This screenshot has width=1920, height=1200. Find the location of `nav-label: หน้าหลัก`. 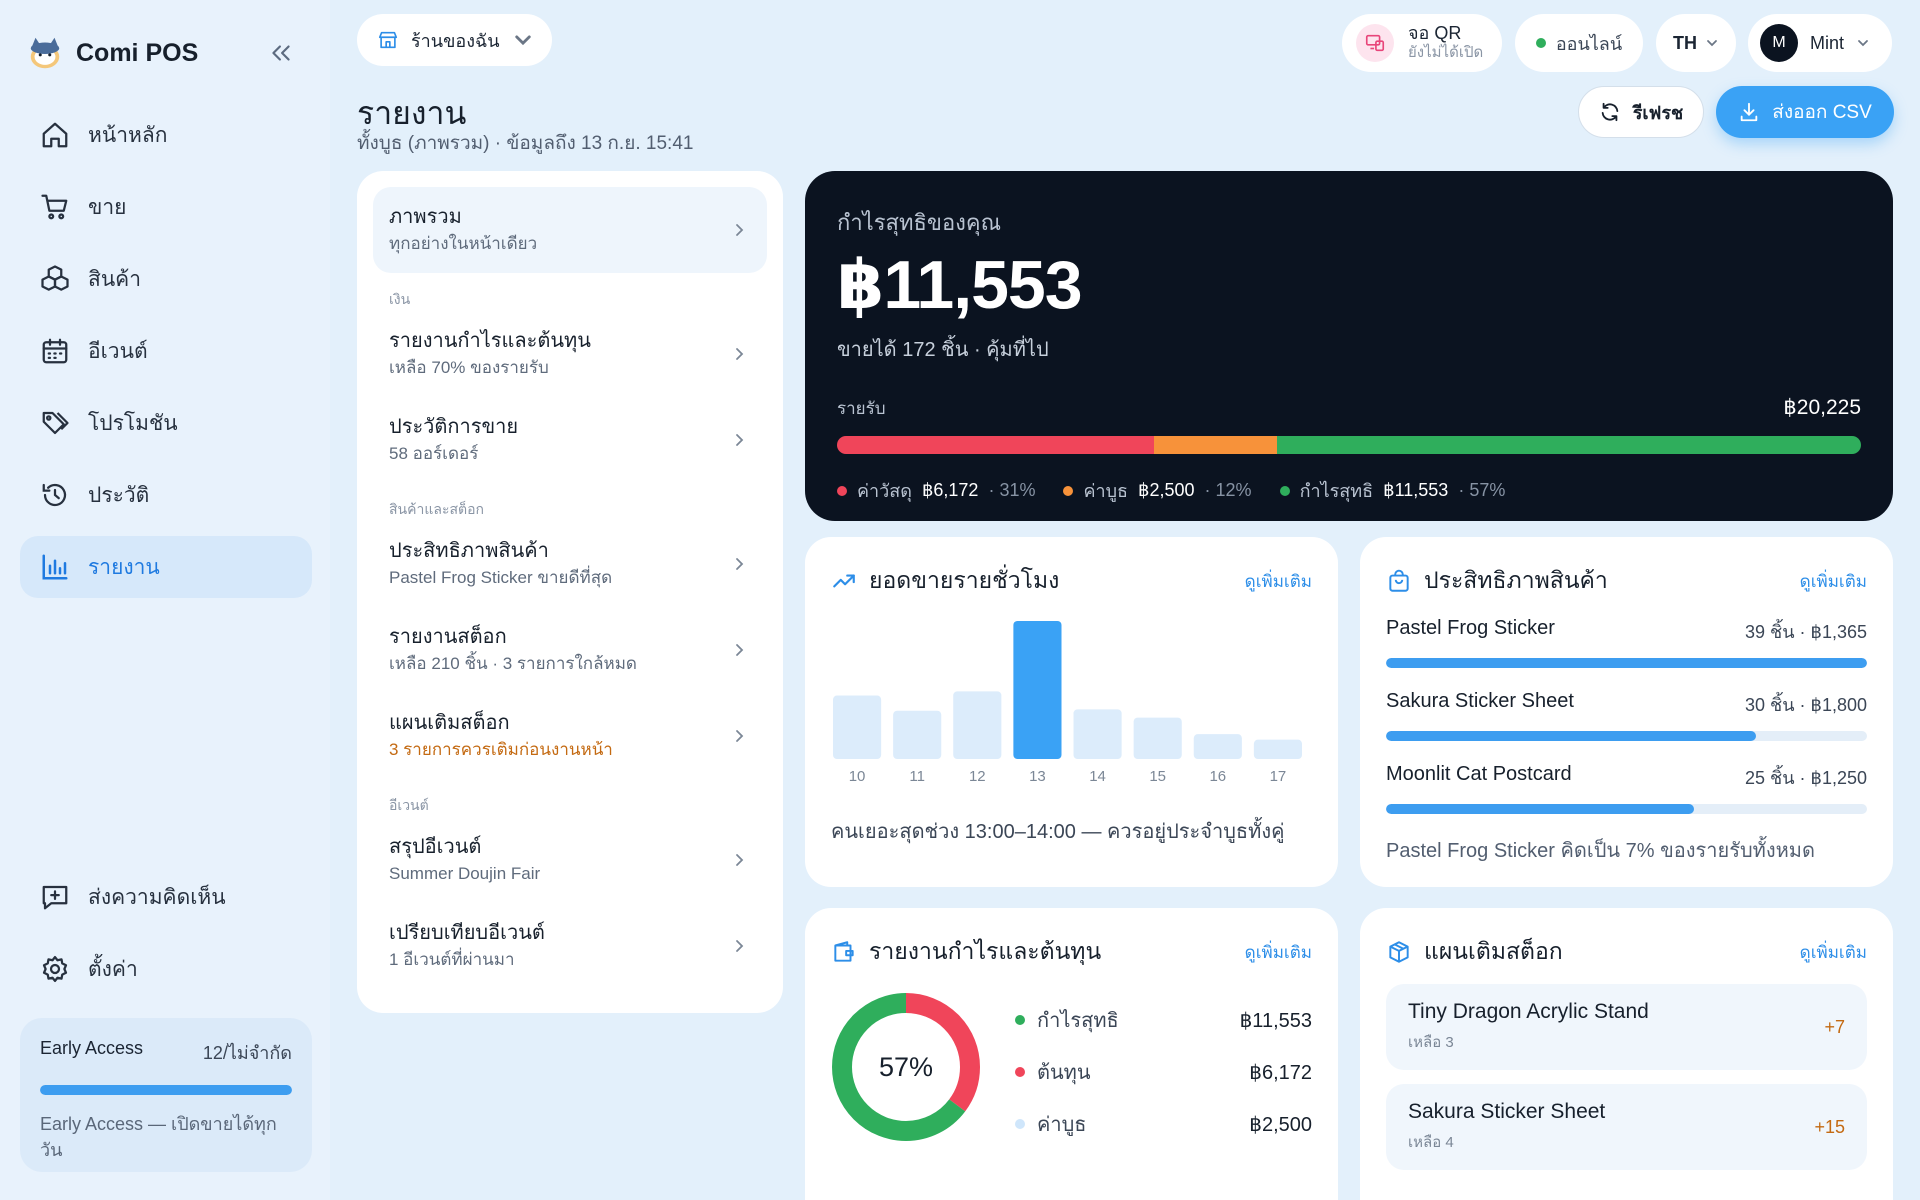

nav-label: หน้าหลัก is located at coordinates (128, 135).